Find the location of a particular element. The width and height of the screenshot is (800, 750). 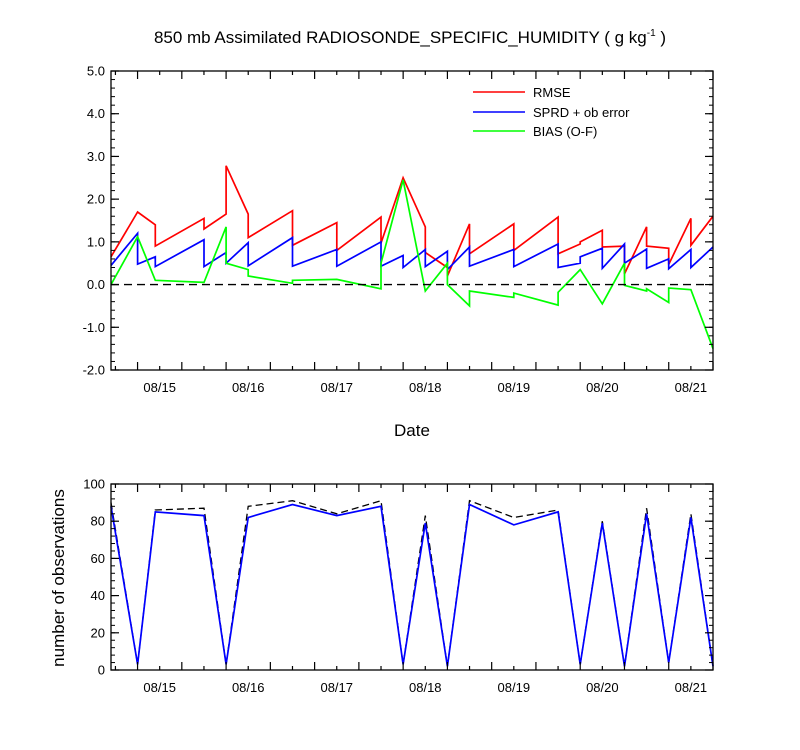

bottom-ytick-label: 20 is located at coordinates (98, 632).